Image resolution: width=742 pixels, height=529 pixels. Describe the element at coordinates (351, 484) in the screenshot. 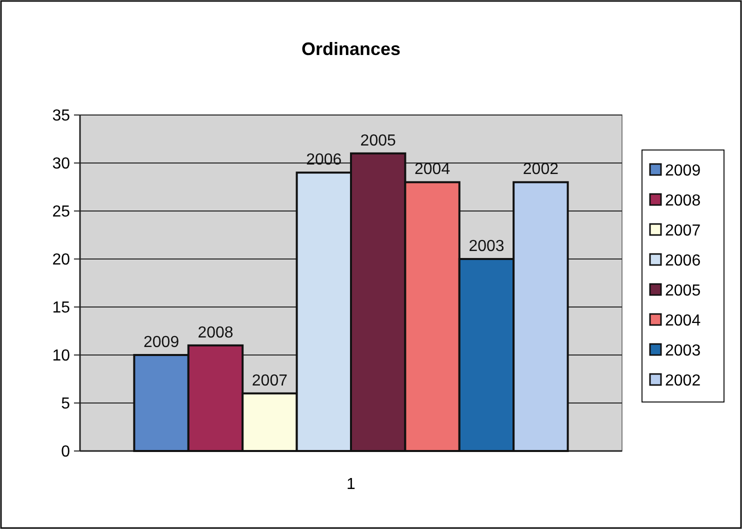

I see `x-tick-label: 1` at that location.